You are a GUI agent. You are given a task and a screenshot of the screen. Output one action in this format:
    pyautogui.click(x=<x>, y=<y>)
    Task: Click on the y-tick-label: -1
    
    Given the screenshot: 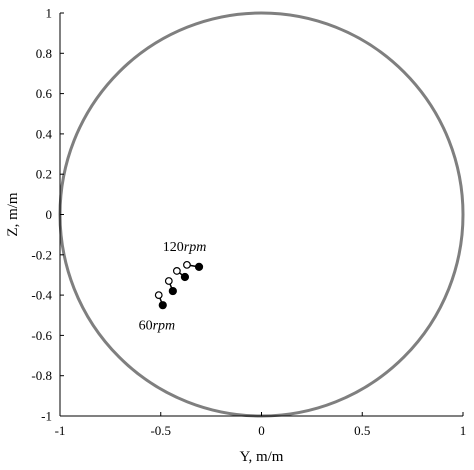 What is the action you would take?
    pyautogui.click(x=46, y=416)
    